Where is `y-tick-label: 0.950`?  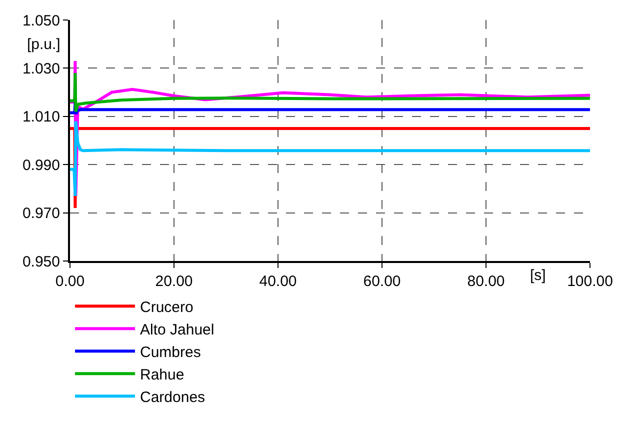
y-tick-label: 0.950 is located at coordinates (41, 261).